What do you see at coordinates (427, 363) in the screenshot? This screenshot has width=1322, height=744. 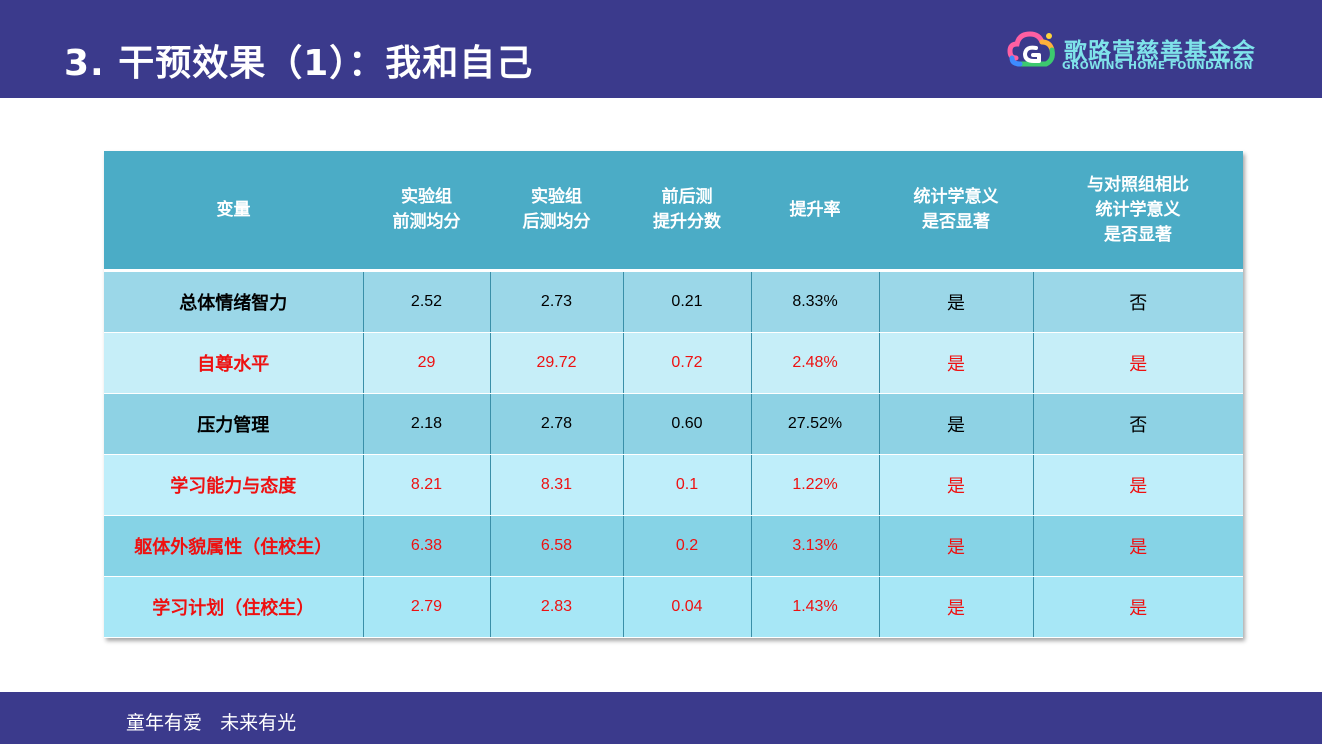 I see `table-cell-pre: 29` at bounding box center [427, 363].